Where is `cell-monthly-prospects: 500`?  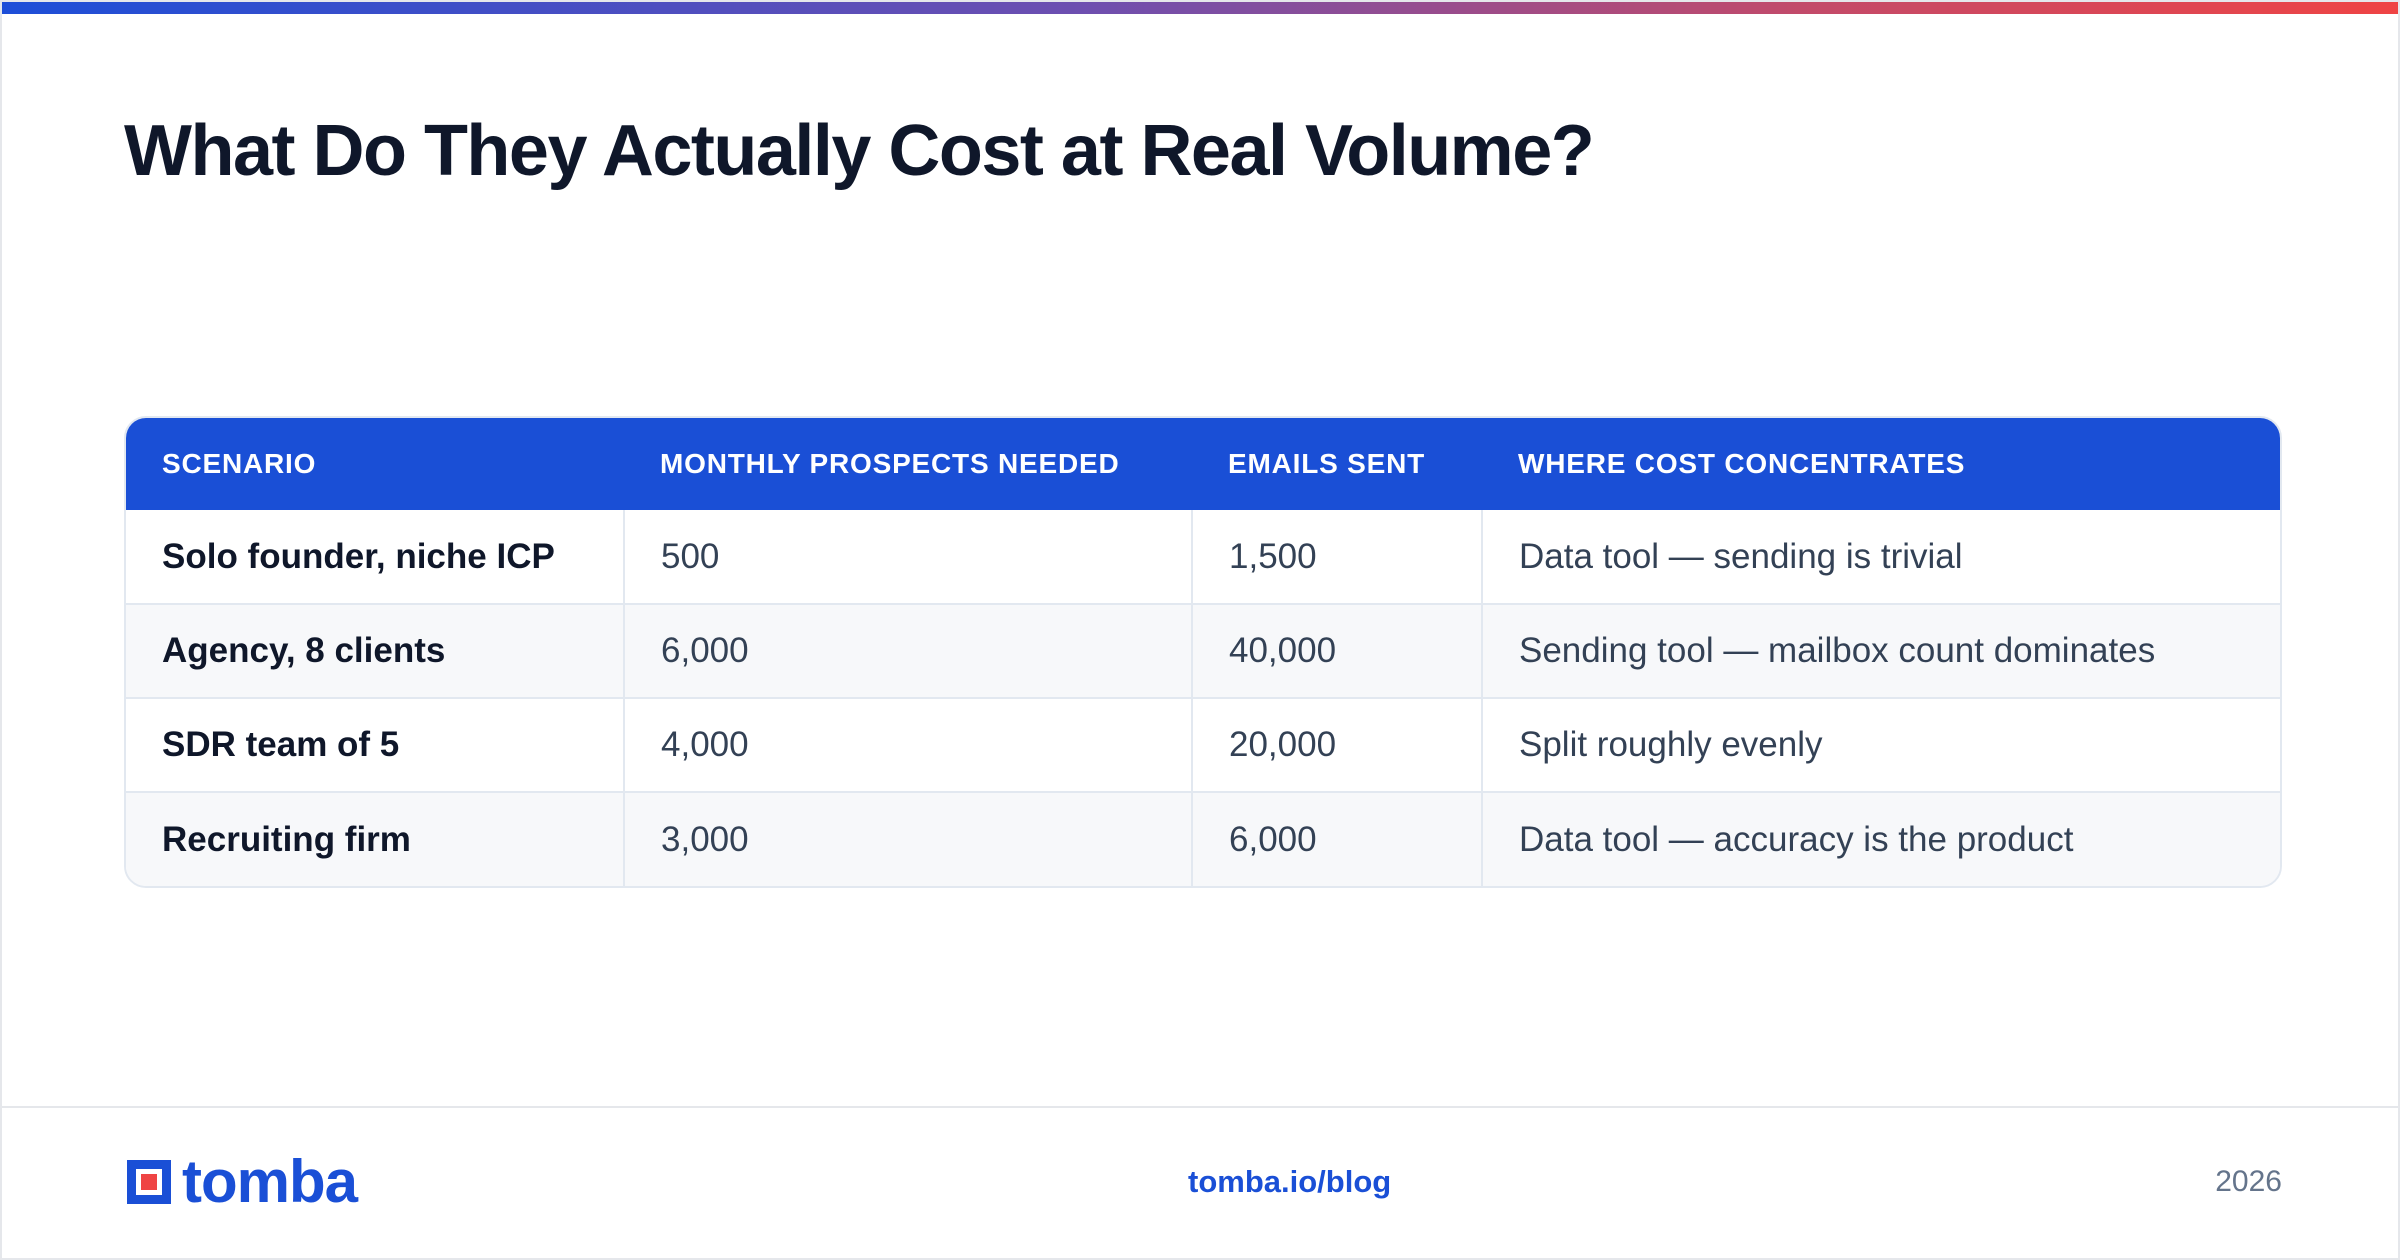 cell-monthly-prospects: 500 is located at coordinates (907, 557).